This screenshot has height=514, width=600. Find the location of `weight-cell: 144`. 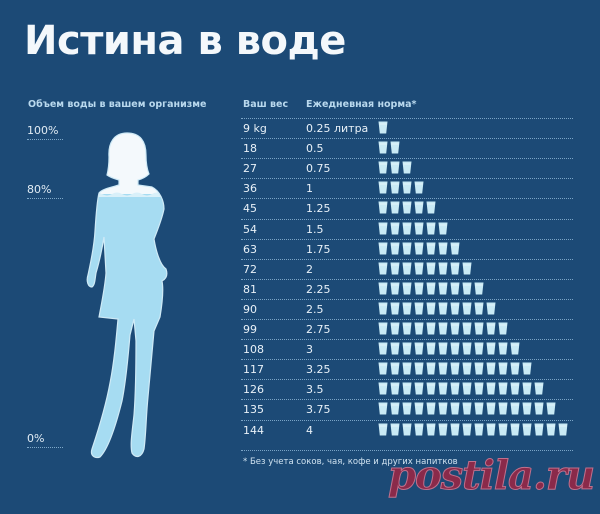

weight-cell: 144 is located at coordinates (253, 430).